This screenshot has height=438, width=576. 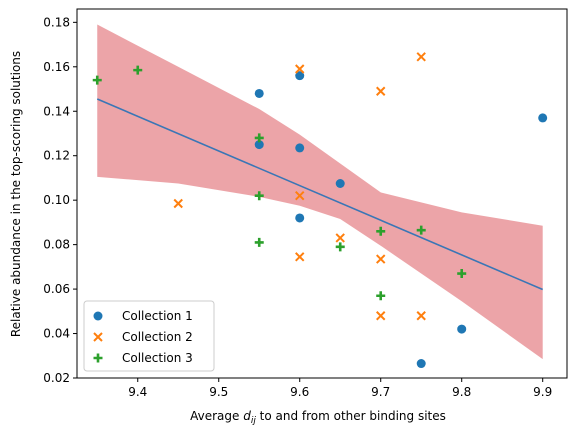 I want to click on legend: Collection 1 Collection 2 Collection 3, so click(x=149, y=336).